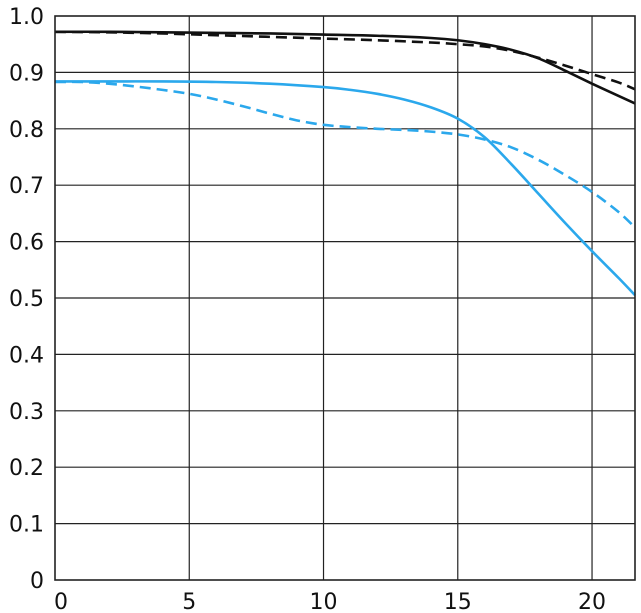 The image size is (641, 613). Describe the element at coordinates (458, 601) in the screenshot. I see `x-tick-label: 15` at that location.